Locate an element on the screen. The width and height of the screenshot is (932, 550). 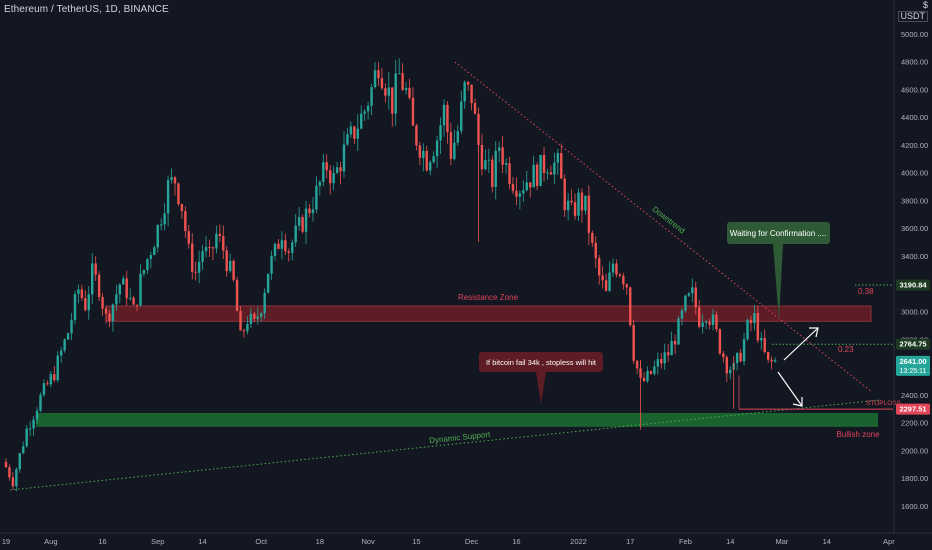
currency-code-badge: USDT is located at coordinates (912, 16).